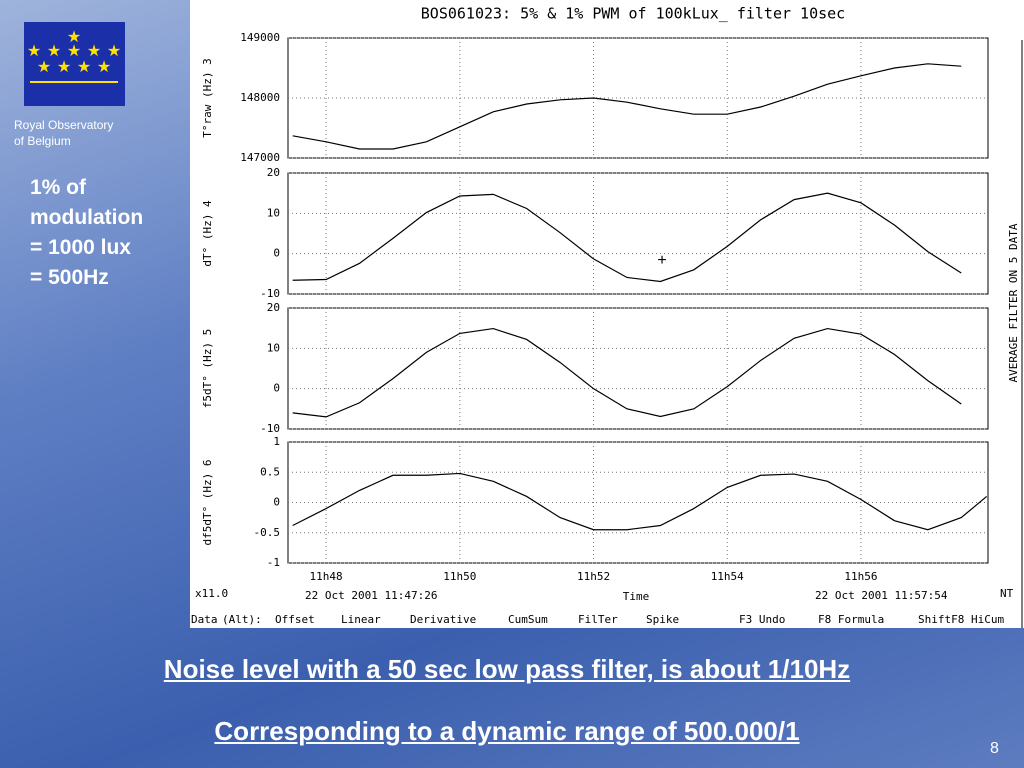 The image size is (1024, 768). I want to click on x-axis-label: Time, so click(636, 596).